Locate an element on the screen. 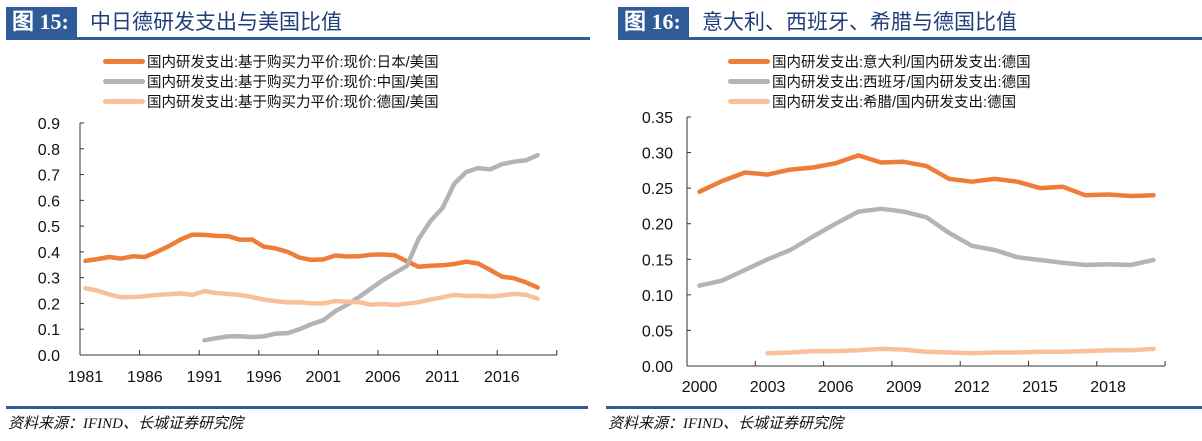  figure-title: 中日德研发支出与美国比值 is located at coordinates (216, 22).